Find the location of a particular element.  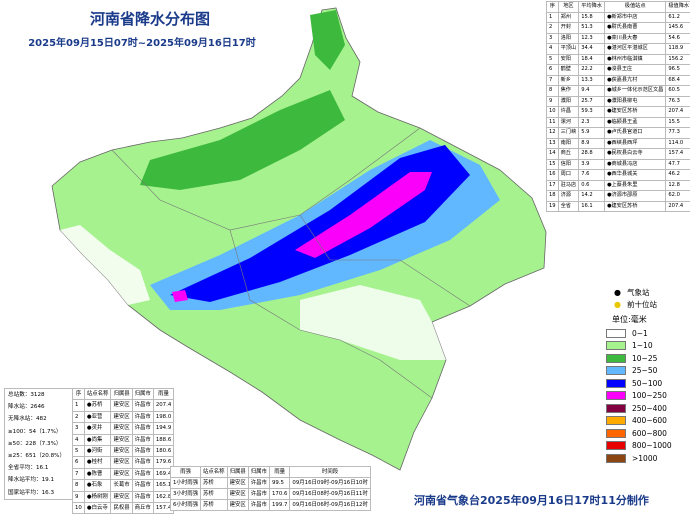

stat-line: 降水站平均：19.1 is located at coordinates (31, 480).